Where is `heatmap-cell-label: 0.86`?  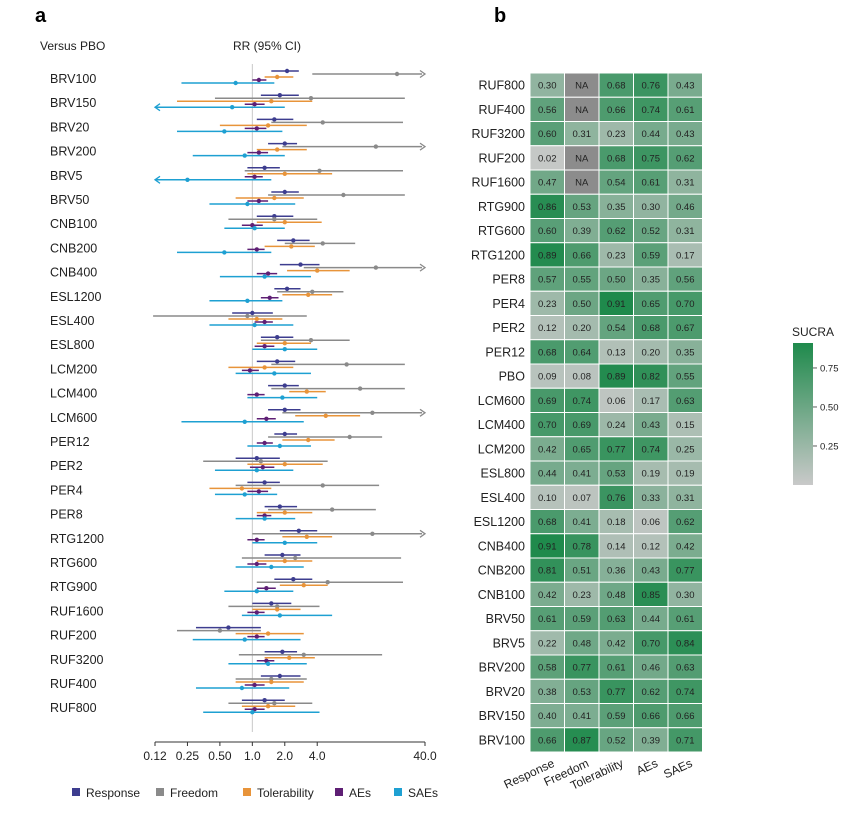 heatmap-cell-label: 0.86 is located at coordinates (547, 207).